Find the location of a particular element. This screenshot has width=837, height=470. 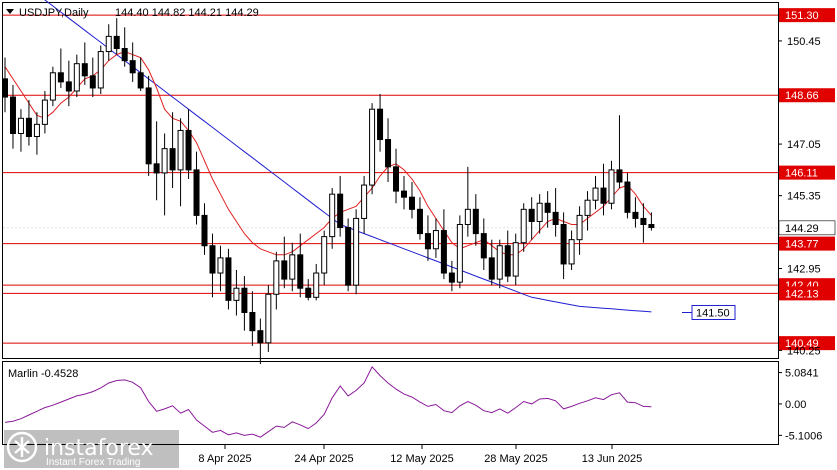

watermark: instaforex Instant Forex Trading is located at coordinates (91, 449).